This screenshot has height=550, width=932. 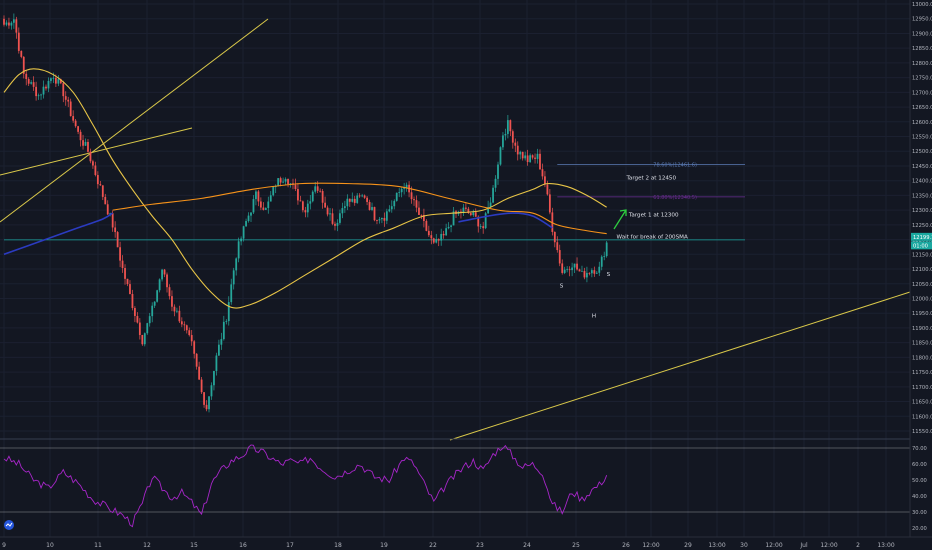 I want to click on logo-icon, so click(x=9, y=525).